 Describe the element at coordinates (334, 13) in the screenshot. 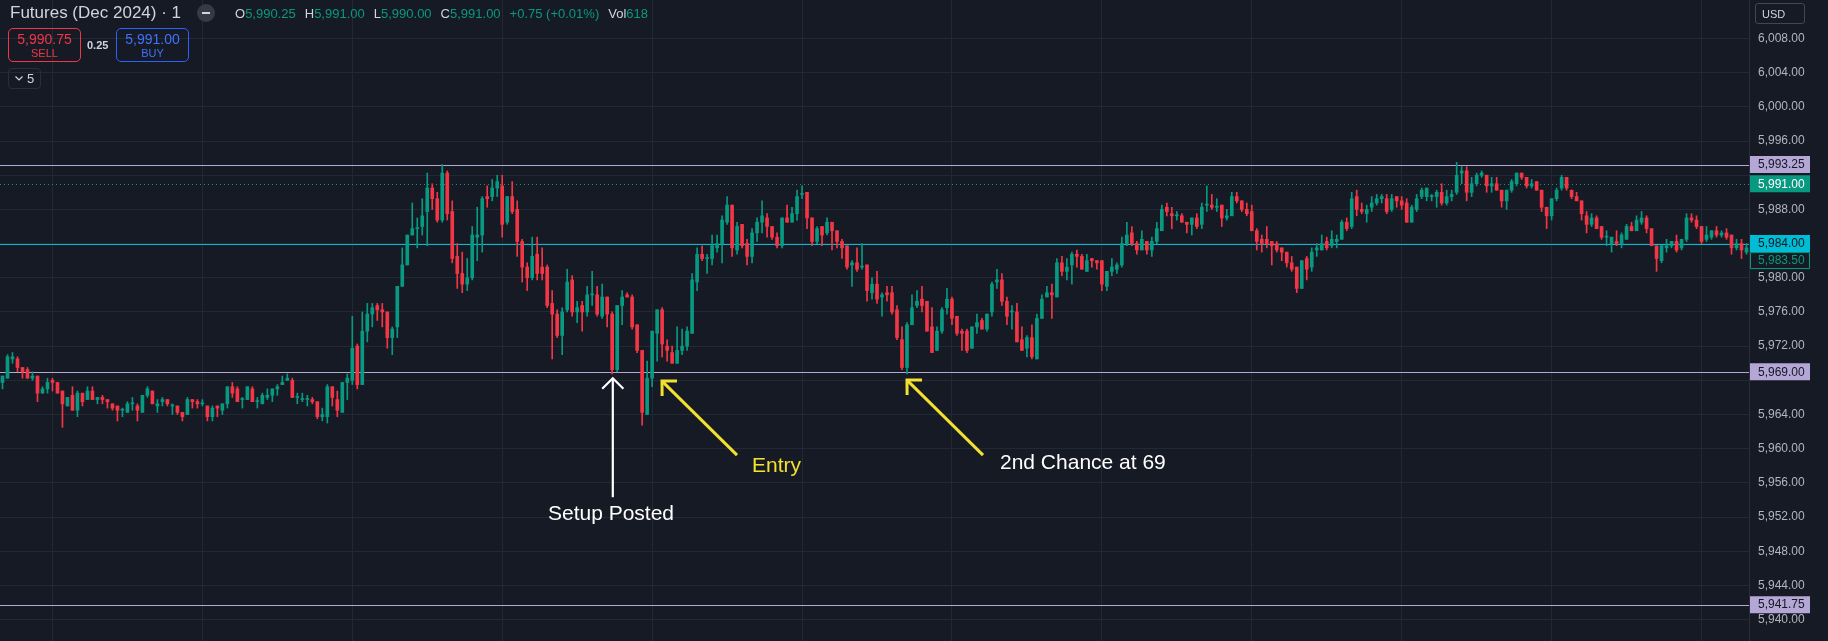

I see `annotation: H5,991.00` at that location.